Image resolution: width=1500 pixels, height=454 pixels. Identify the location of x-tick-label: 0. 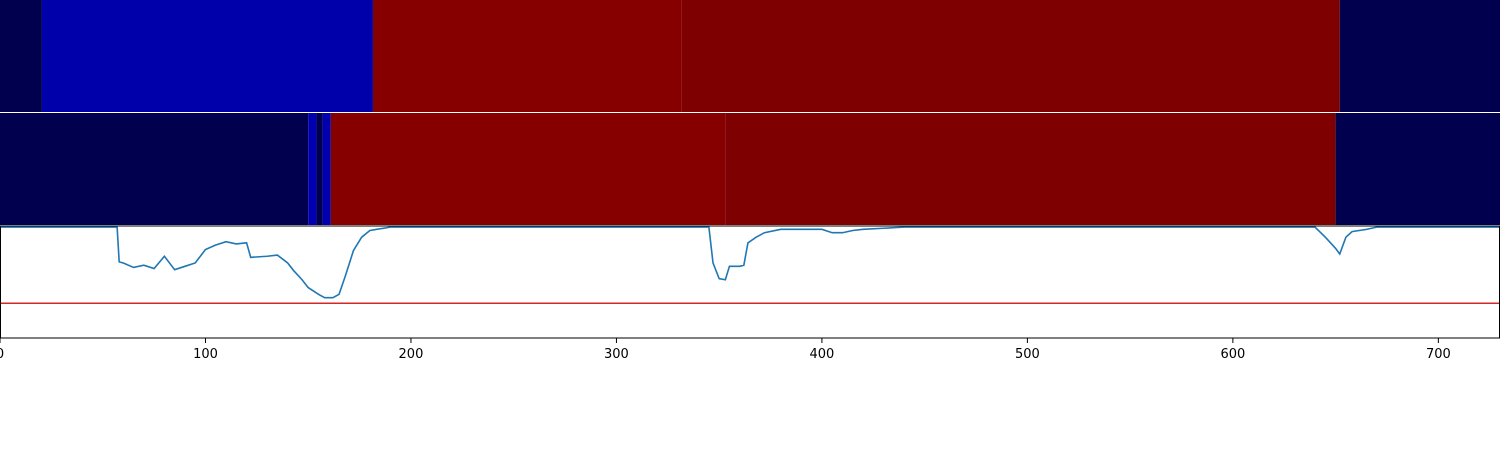
(2, 354).